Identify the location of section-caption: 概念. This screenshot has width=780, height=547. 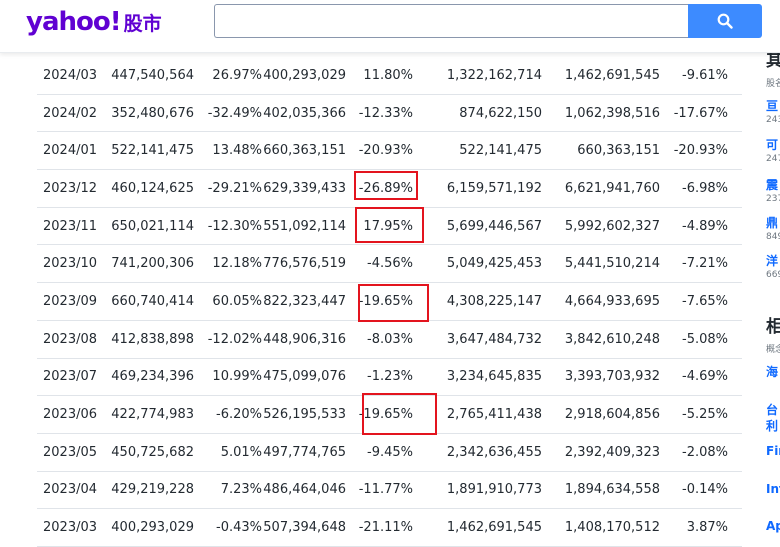
(773, 350).